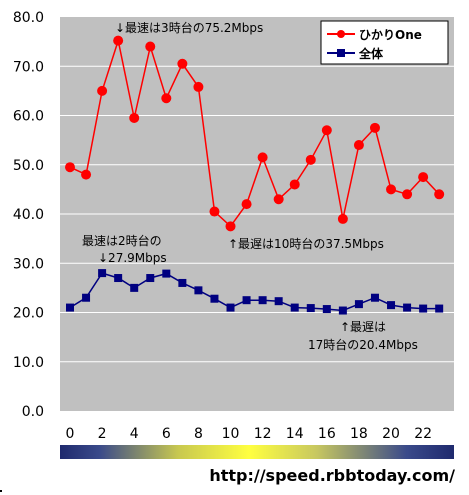 Image resolution: width=469 pixels, height=495 pixels. I want to click on time-of-day-gradient-bar, so click(257, 452).